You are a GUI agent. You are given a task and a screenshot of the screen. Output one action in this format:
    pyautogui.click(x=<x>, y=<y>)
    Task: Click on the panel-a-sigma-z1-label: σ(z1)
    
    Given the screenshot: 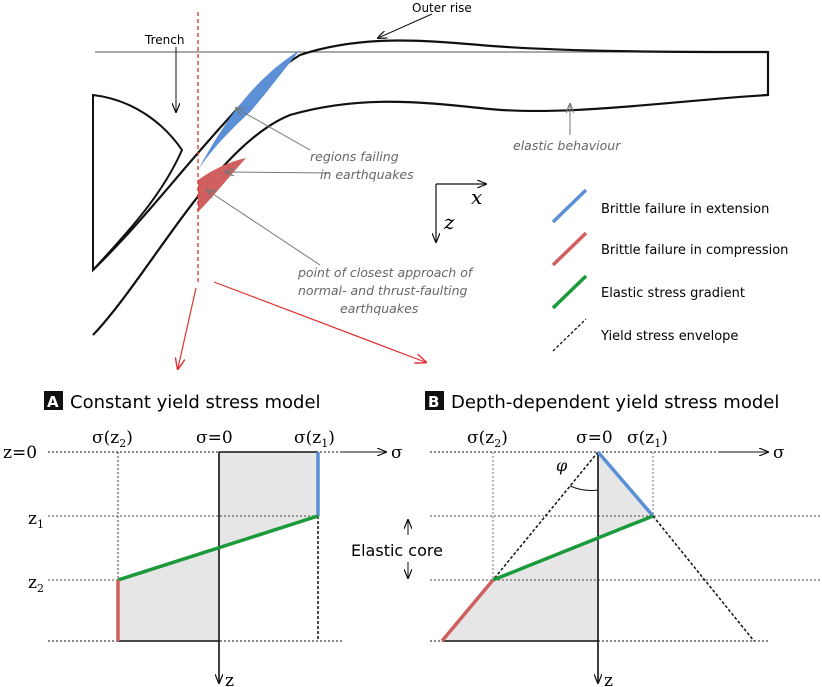 What is the action you would take?
    pyautogui.click(x=314, y=439)
    